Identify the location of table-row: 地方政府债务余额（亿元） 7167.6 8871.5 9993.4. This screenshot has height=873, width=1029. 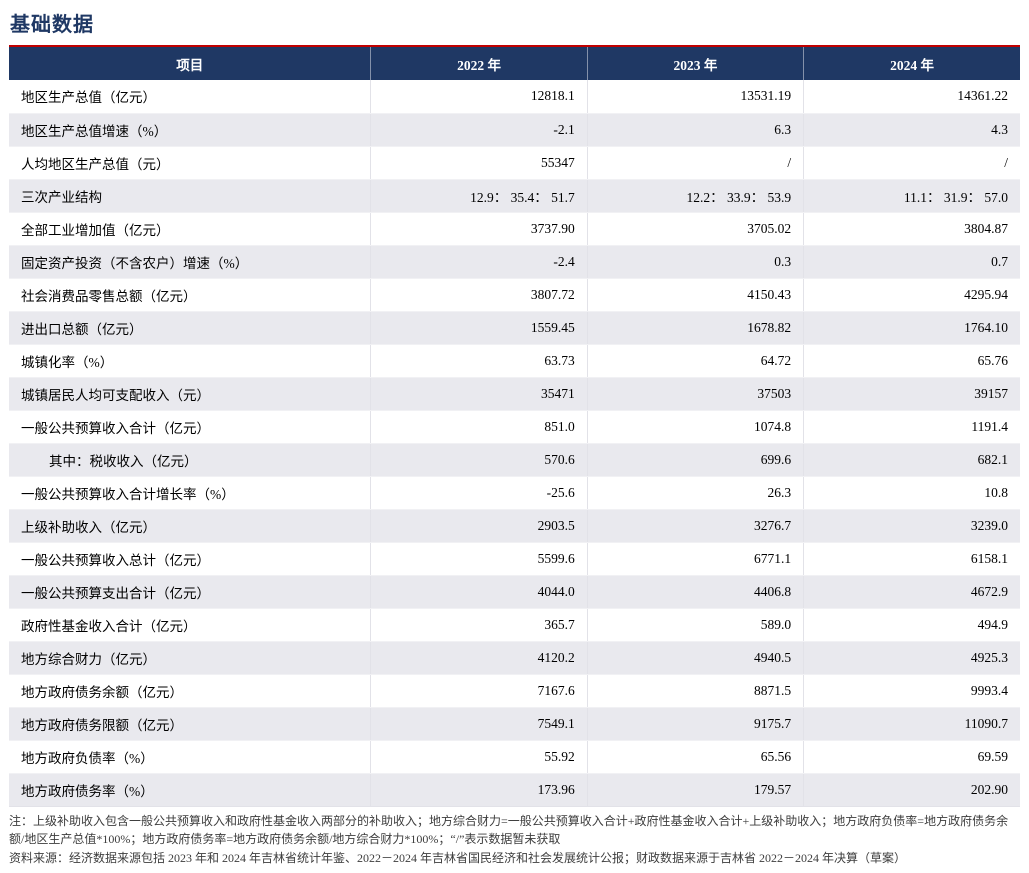
(514, 691).